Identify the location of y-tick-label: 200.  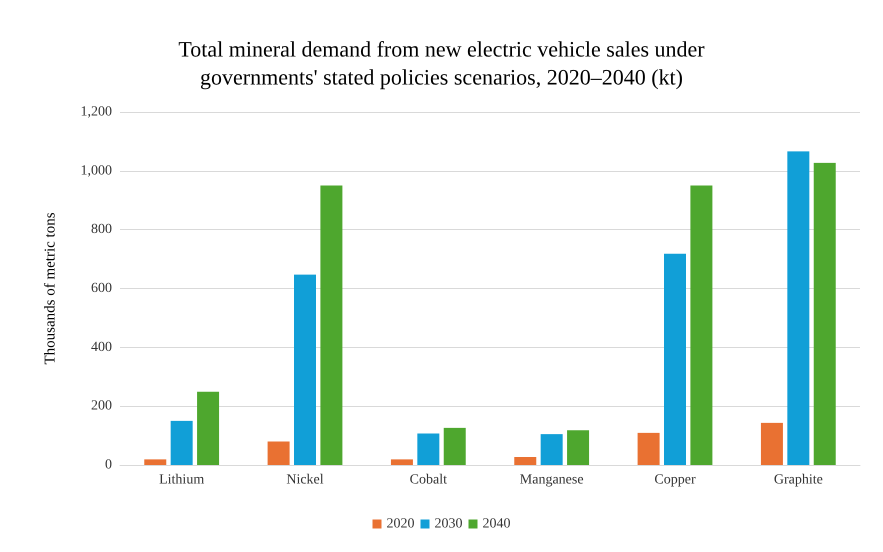
(101, 406).